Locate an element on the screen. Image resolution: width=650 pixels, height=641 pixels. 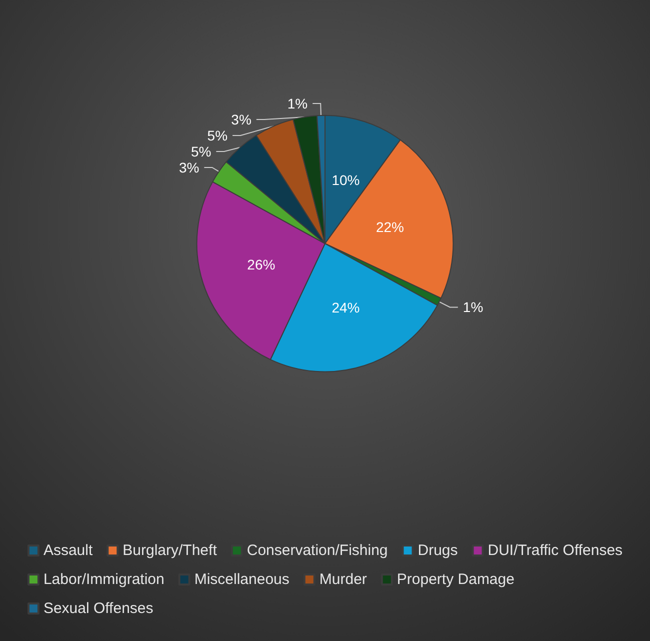
legend-label: Murder is located at coordinates (343, 579).